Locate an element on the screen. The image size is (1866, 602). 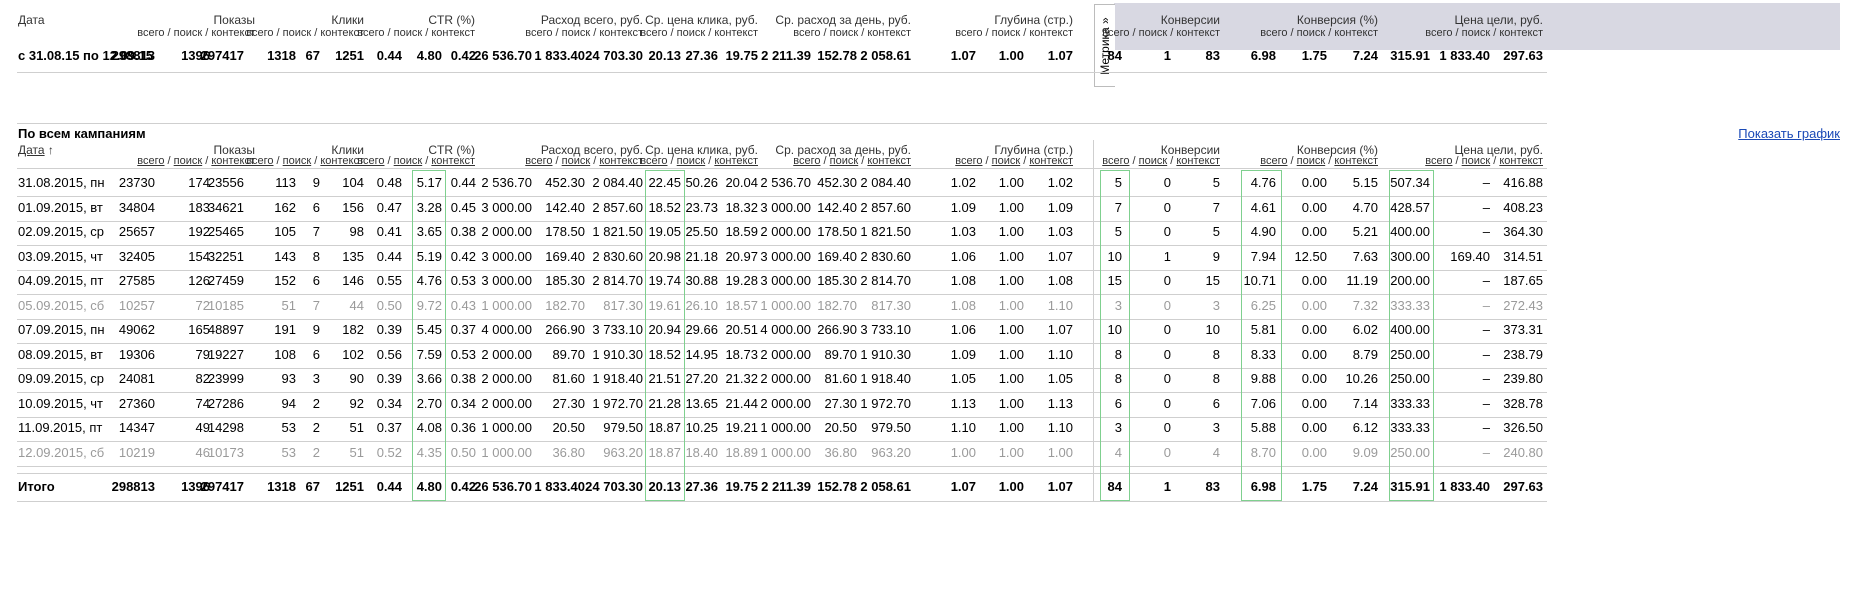
table-cell: 3 000.00 is located at coordinates (506, 207).